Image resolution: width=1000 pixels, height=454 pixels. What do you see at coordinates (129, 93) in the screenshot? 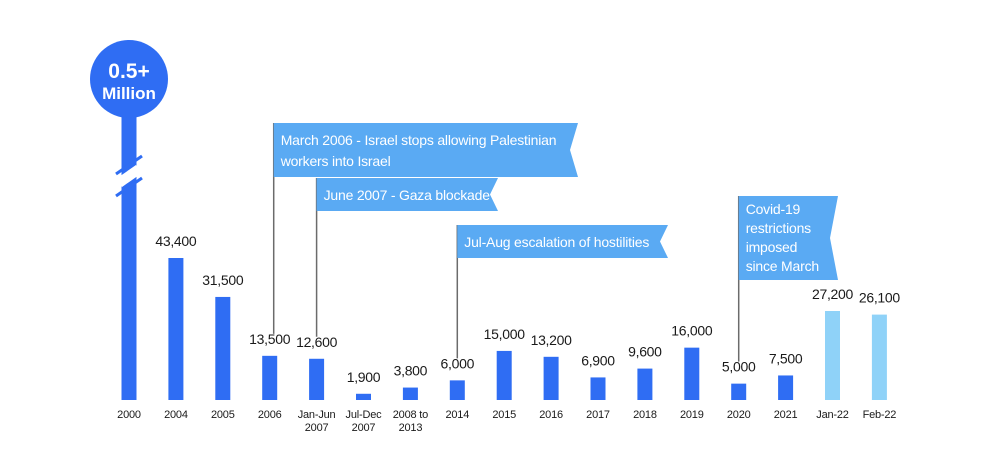
I see `value-label-2000-line2: Million` at bounding box center [129, 93].